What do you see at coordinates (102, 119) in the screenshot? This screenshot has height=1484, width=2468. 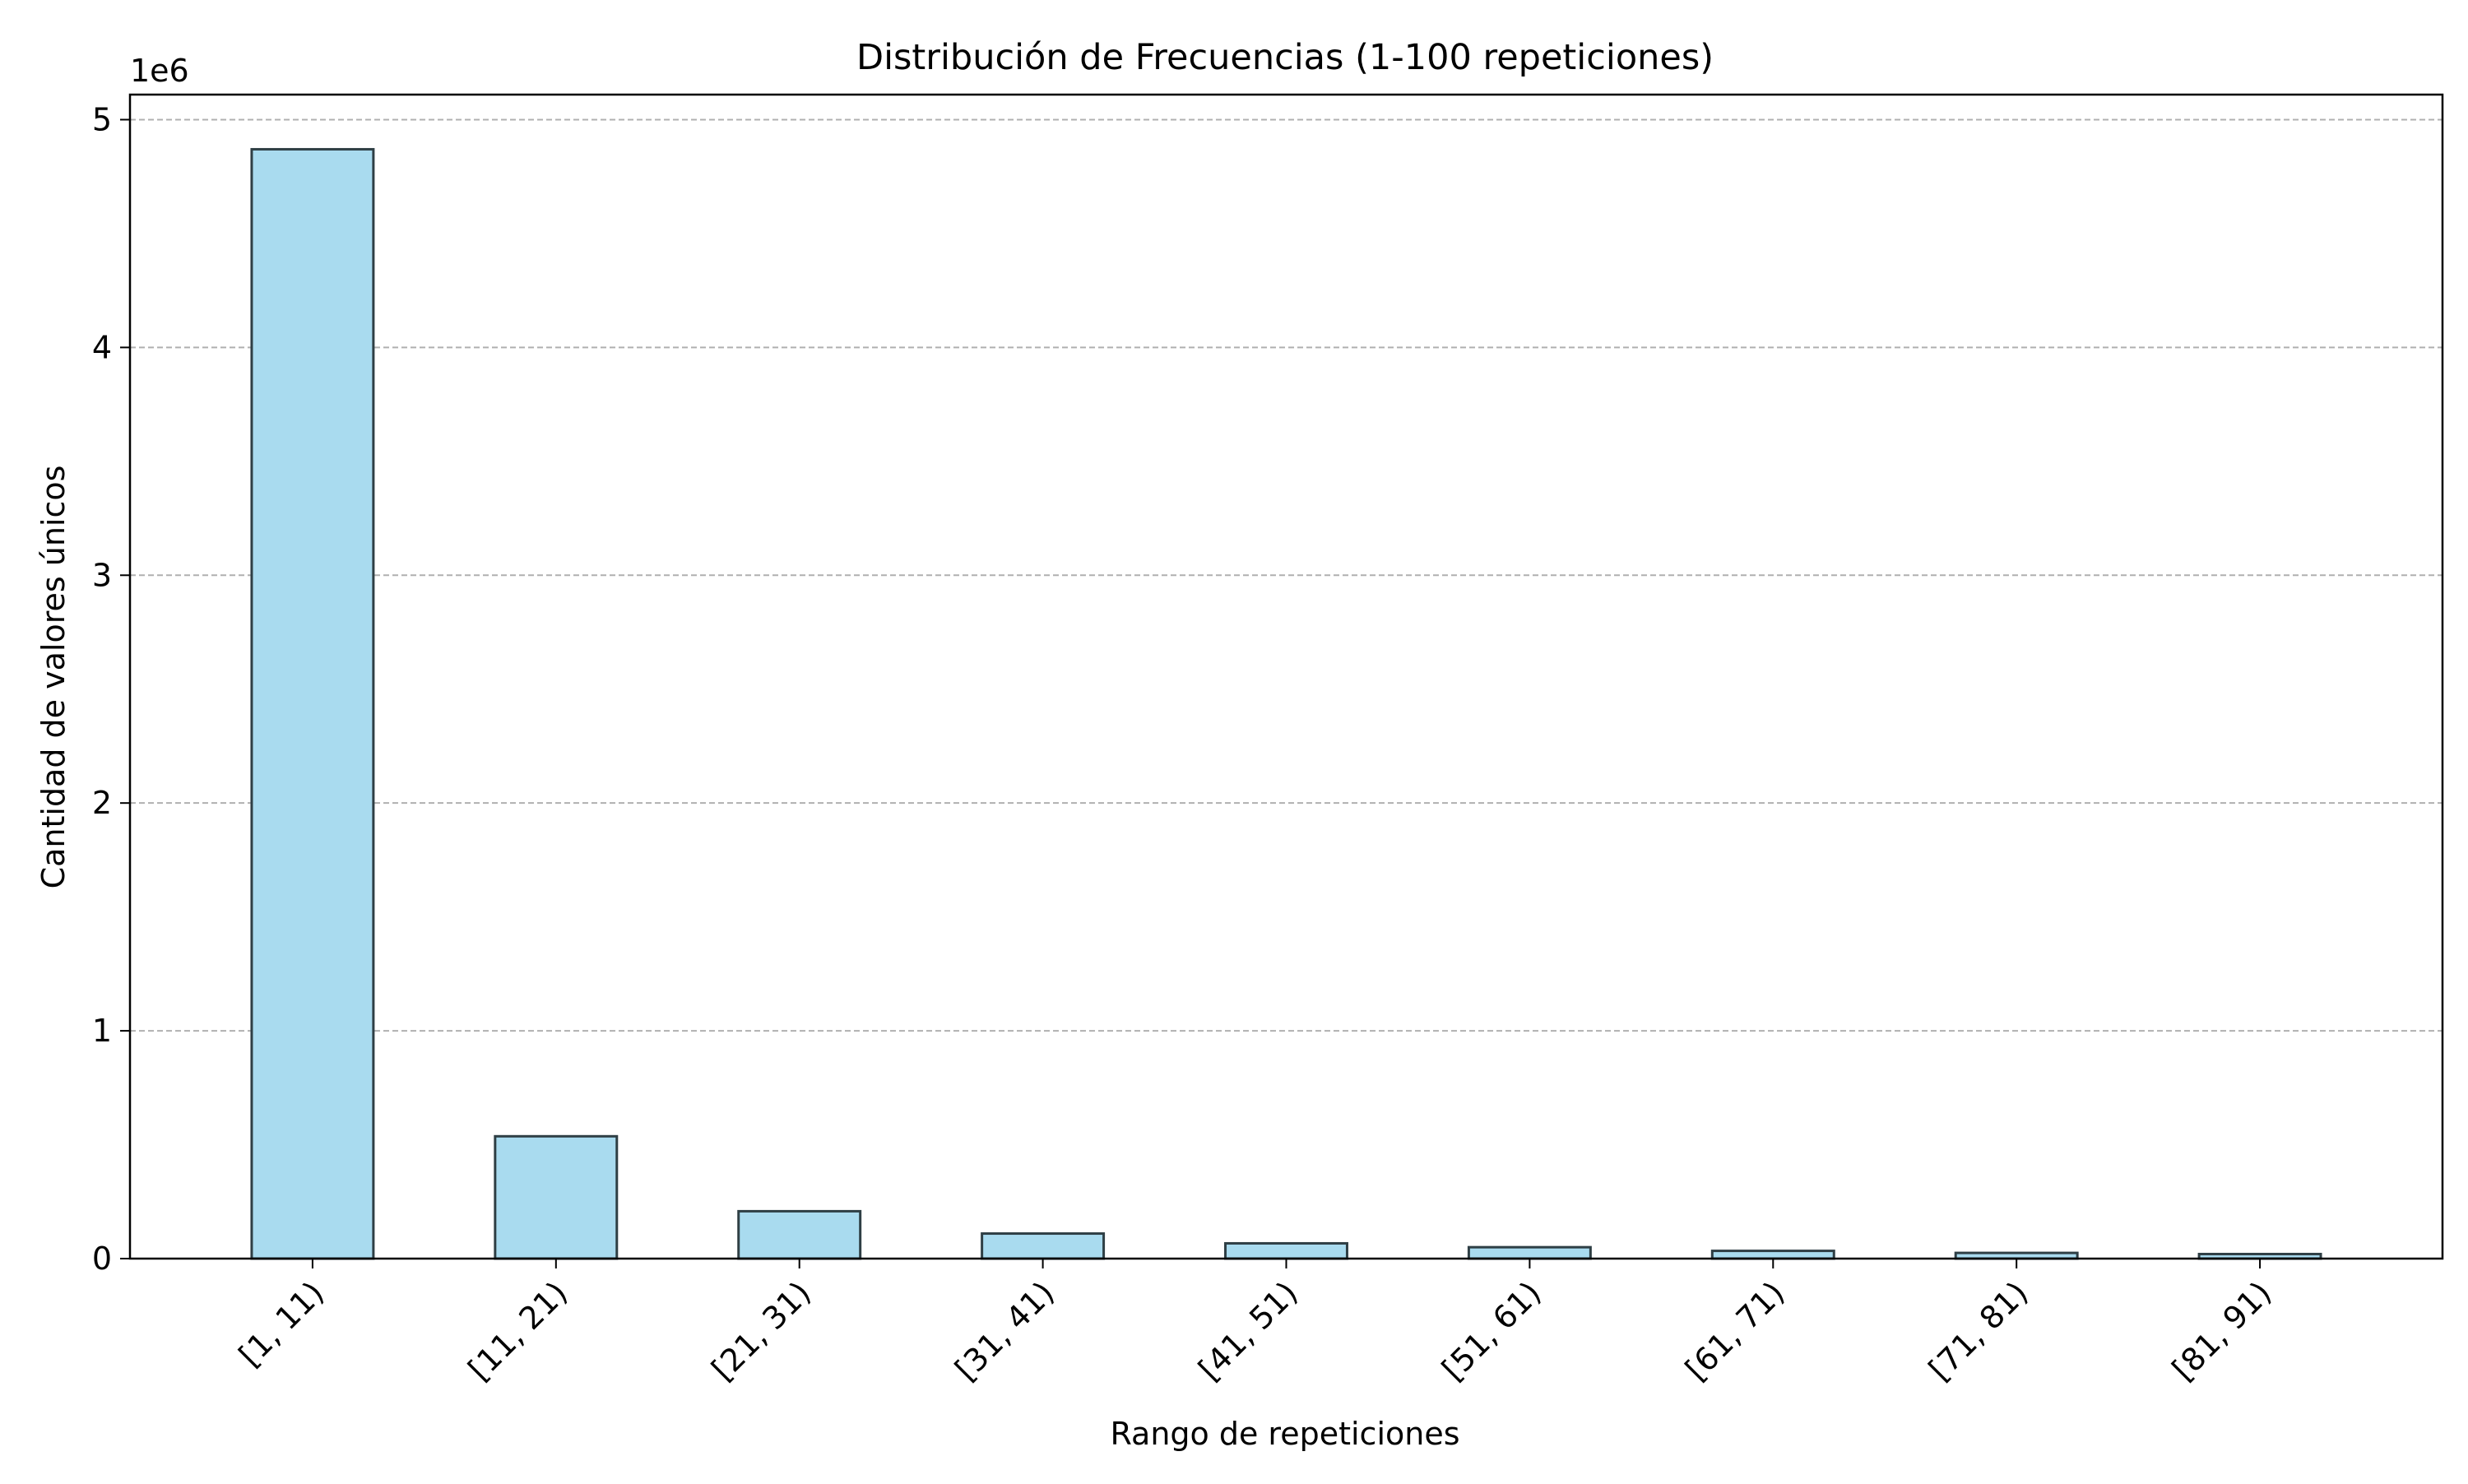 I see `y-tick-label: 5` at bounding box center [102, 119].